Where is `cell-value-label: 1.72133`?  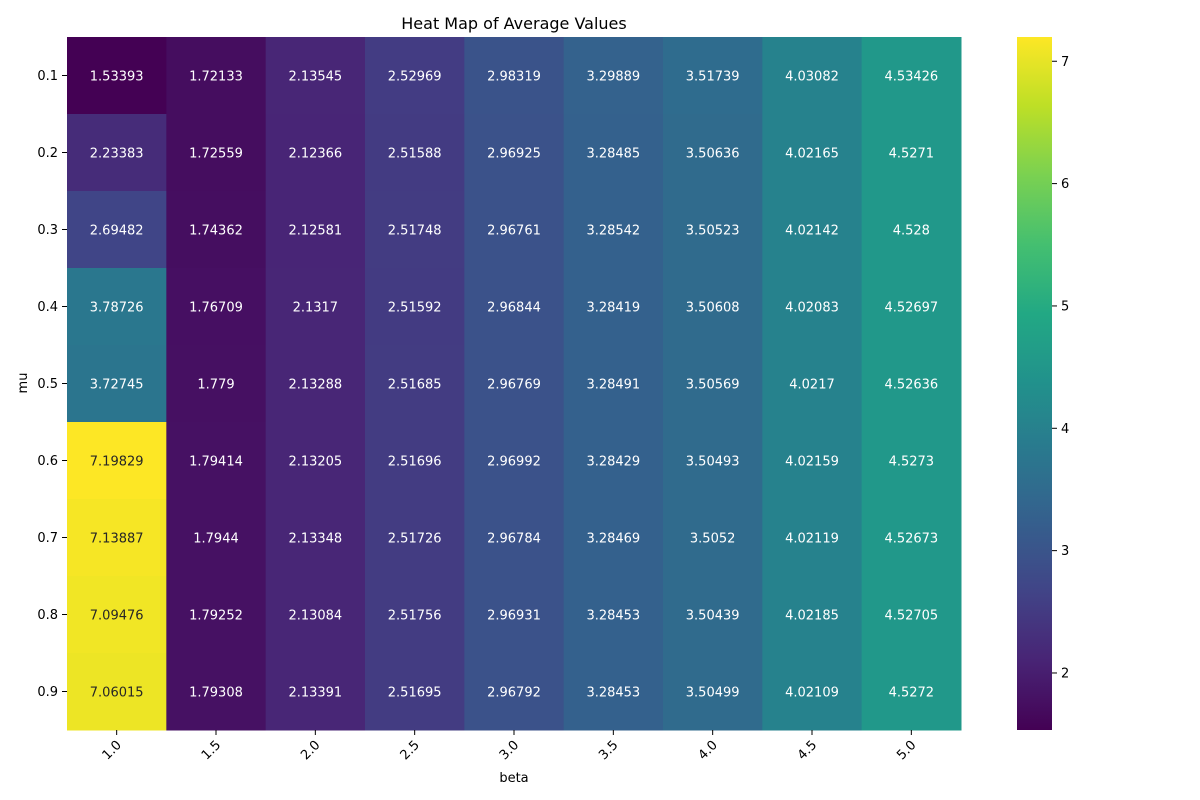
cell-value-label: 1.72133 is located at coordinates (216, 77).